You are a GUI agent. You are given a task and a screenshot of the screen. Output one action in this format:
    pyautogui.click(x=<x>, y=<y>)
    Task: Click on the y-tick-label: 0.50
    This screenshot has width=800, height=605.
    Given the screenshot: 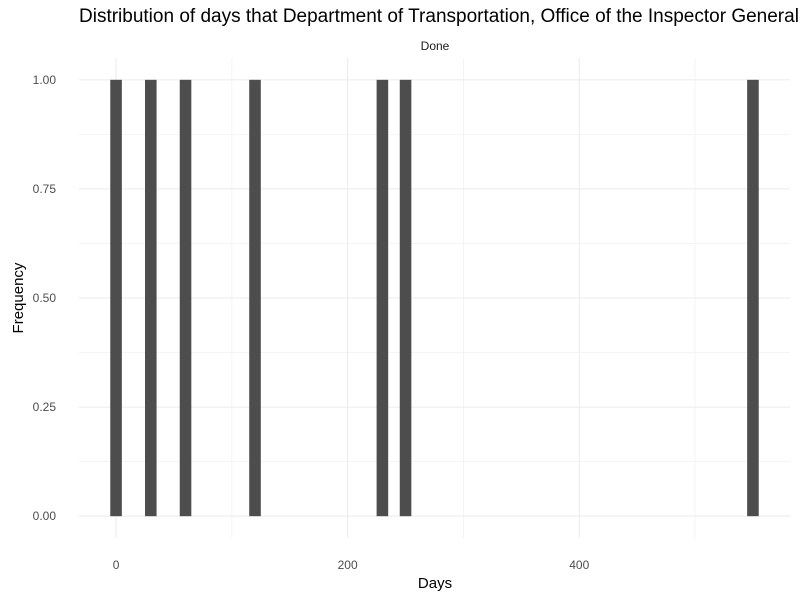 What is the action you would take?
    pyautogui.click(x=45, y=298)
    